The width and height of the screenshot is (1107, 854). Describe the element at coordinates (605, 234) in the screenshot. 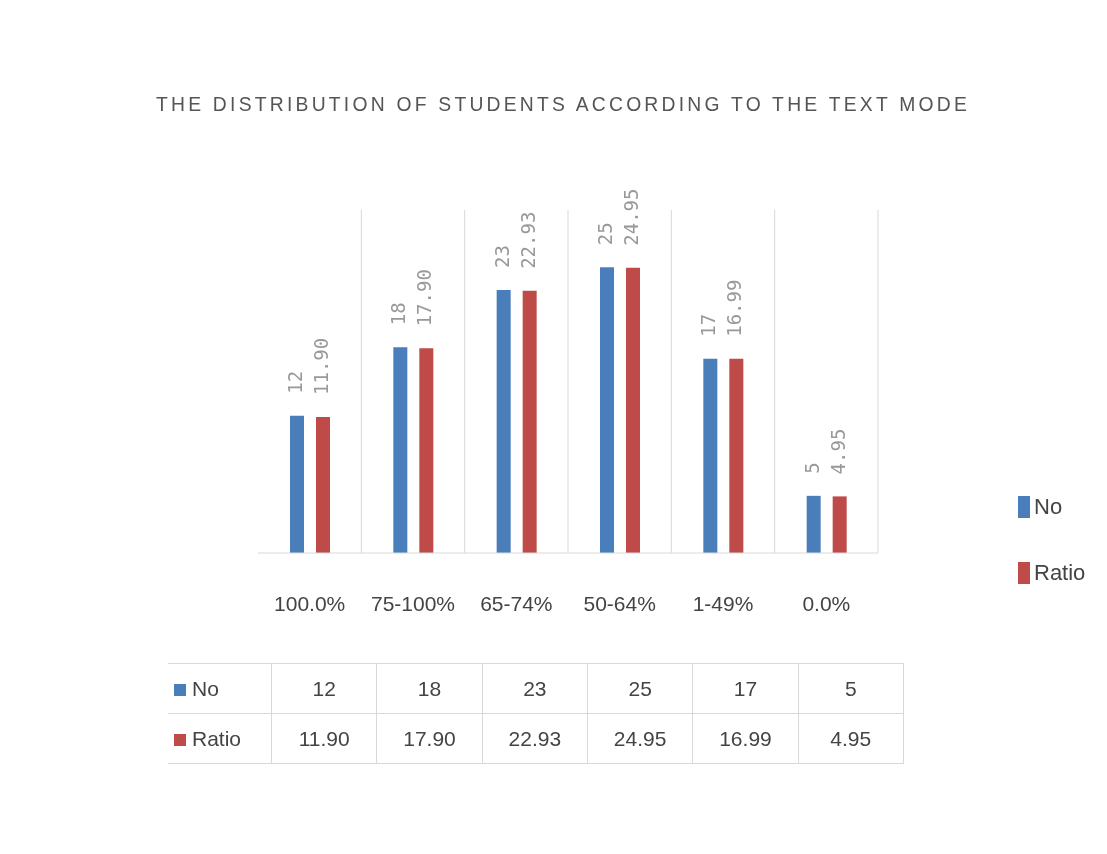

I see `text: 25` at that location.